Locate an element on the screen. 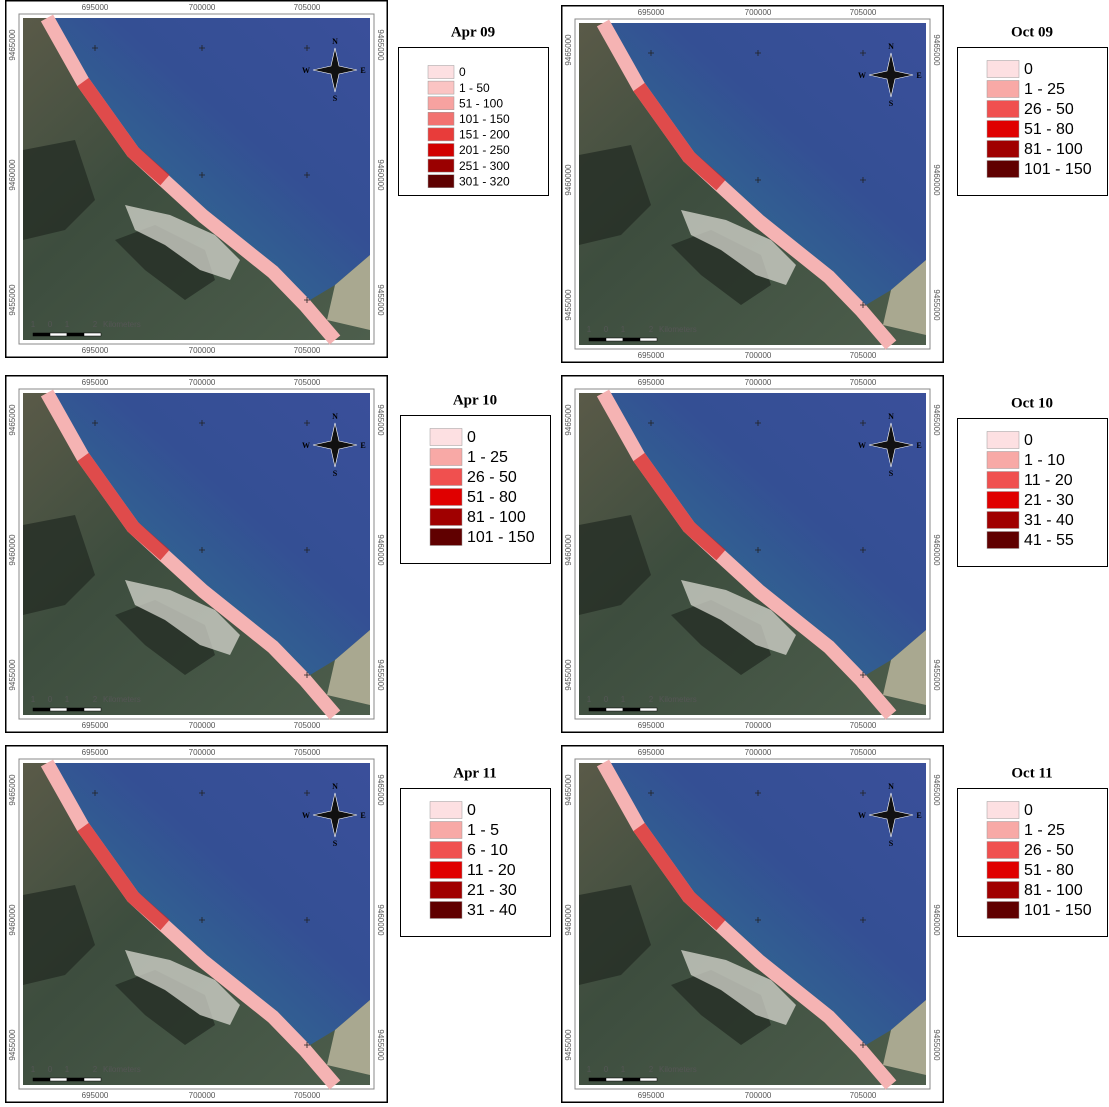  panel-title: Oct 09 is located at coordinates (1032, 32).